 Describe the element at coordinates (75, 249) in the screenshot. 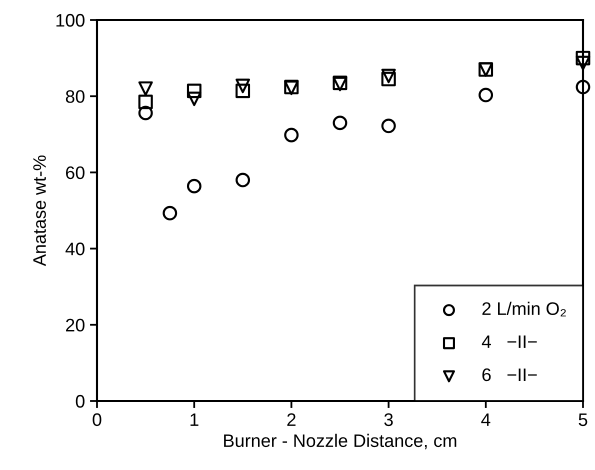

I see `y-tick-label: 40` at that location.